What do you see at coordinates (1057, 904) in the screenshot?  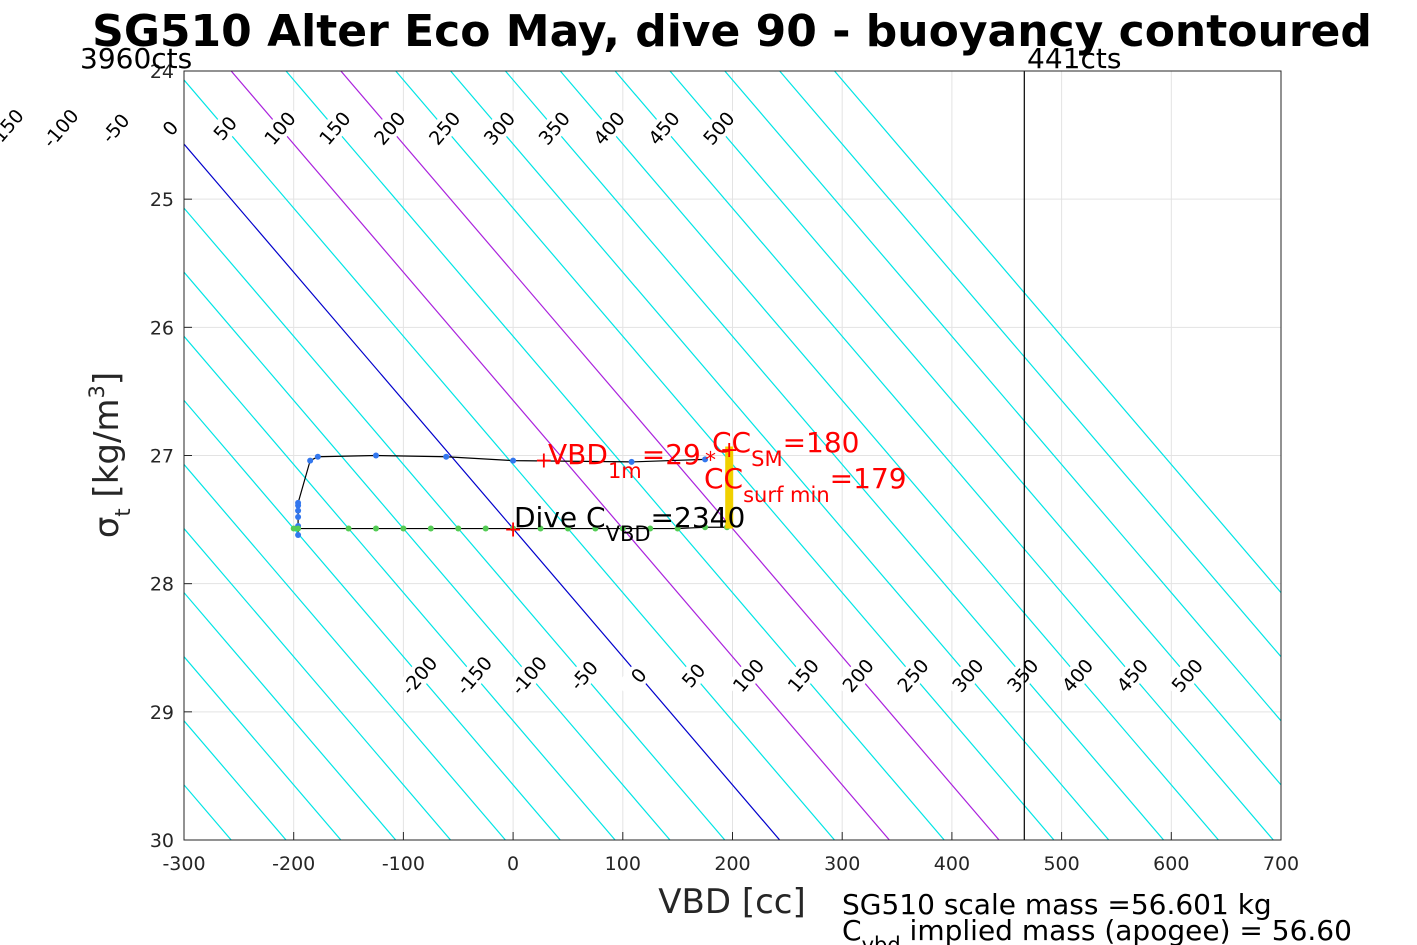 I see `scale-mass-text: SG510 scale mass =56.601 kg` at bounding box center [1057, 904].